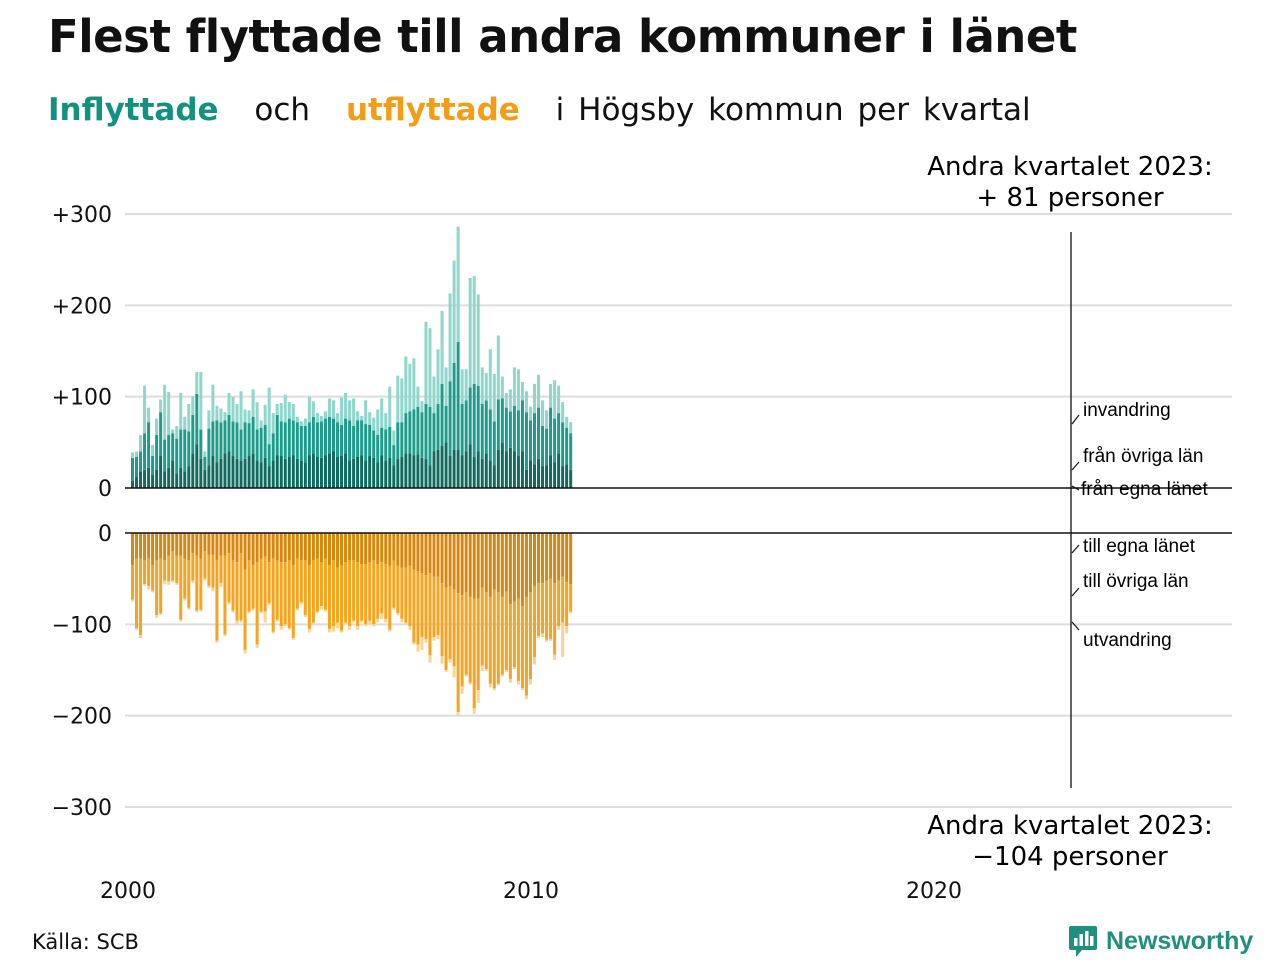 This screenshot has height=960, width=1280. I want to click on brand-logo: Newsworthy, so click(1160, 941).